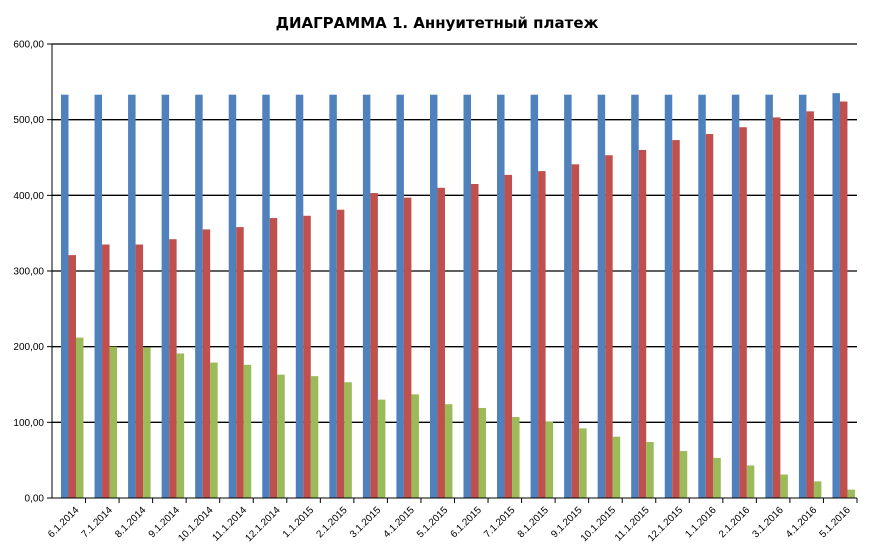  What do you see at coordinates (131, 523) in the screenshot?
I see `x-tick-label: 8.1.2014` at bounding box center [131, 523].